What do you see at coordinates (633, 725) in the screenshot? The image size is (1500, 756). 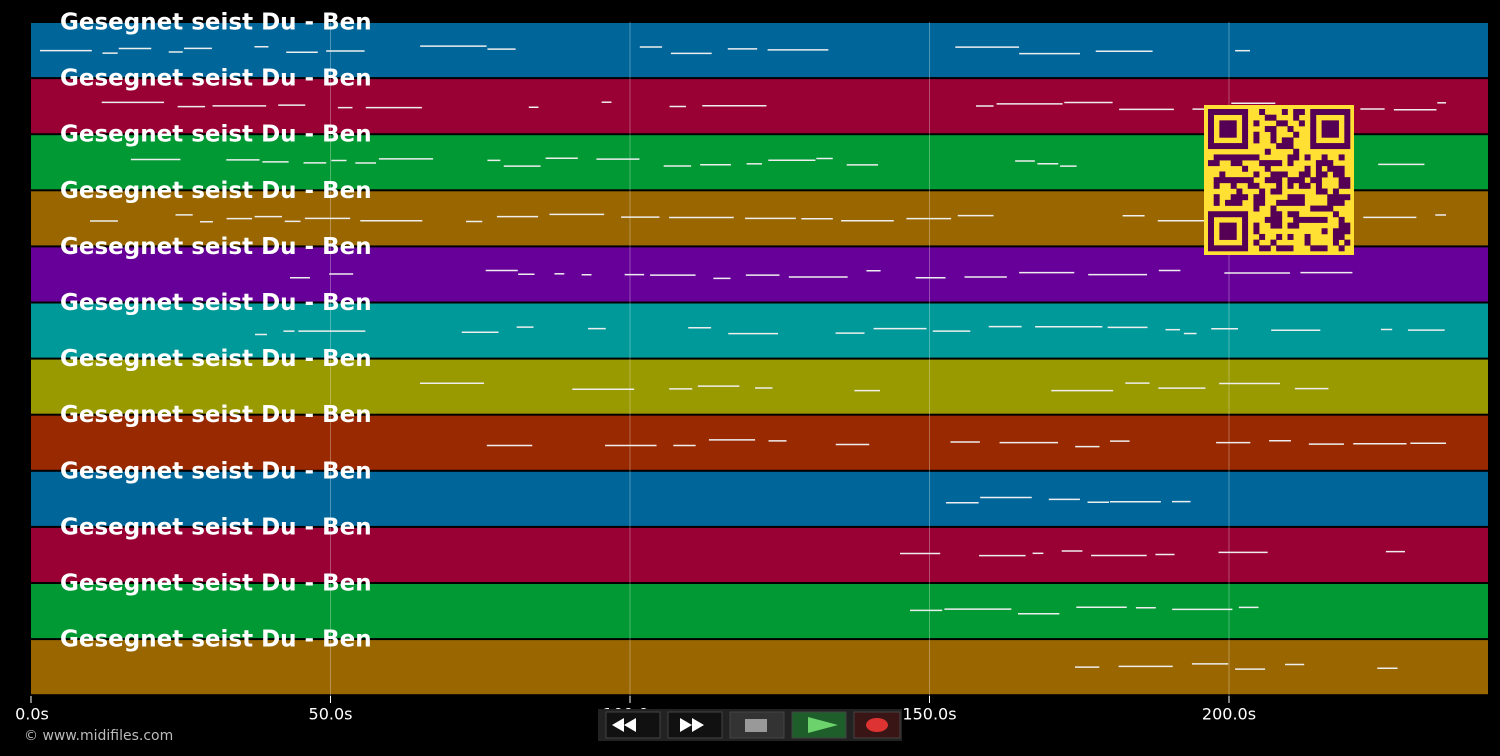 I see `rewind-button` at bounding box center [633, 725].